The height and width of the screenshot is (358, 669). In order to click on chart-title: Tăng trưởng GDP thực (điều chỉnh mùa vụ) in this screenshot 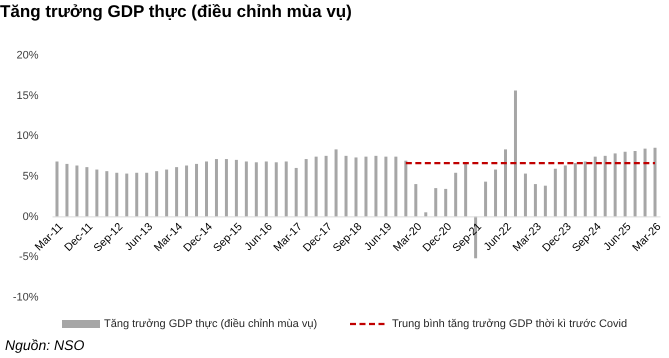, I will do `click(176, 11)`.